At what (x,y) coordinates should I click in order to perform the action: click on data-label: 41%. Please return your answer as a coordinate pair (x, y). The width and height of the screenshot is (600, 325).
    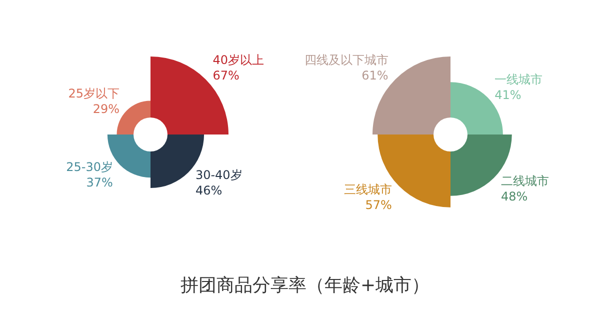
    Looking at the image, I should click on (508, 95).